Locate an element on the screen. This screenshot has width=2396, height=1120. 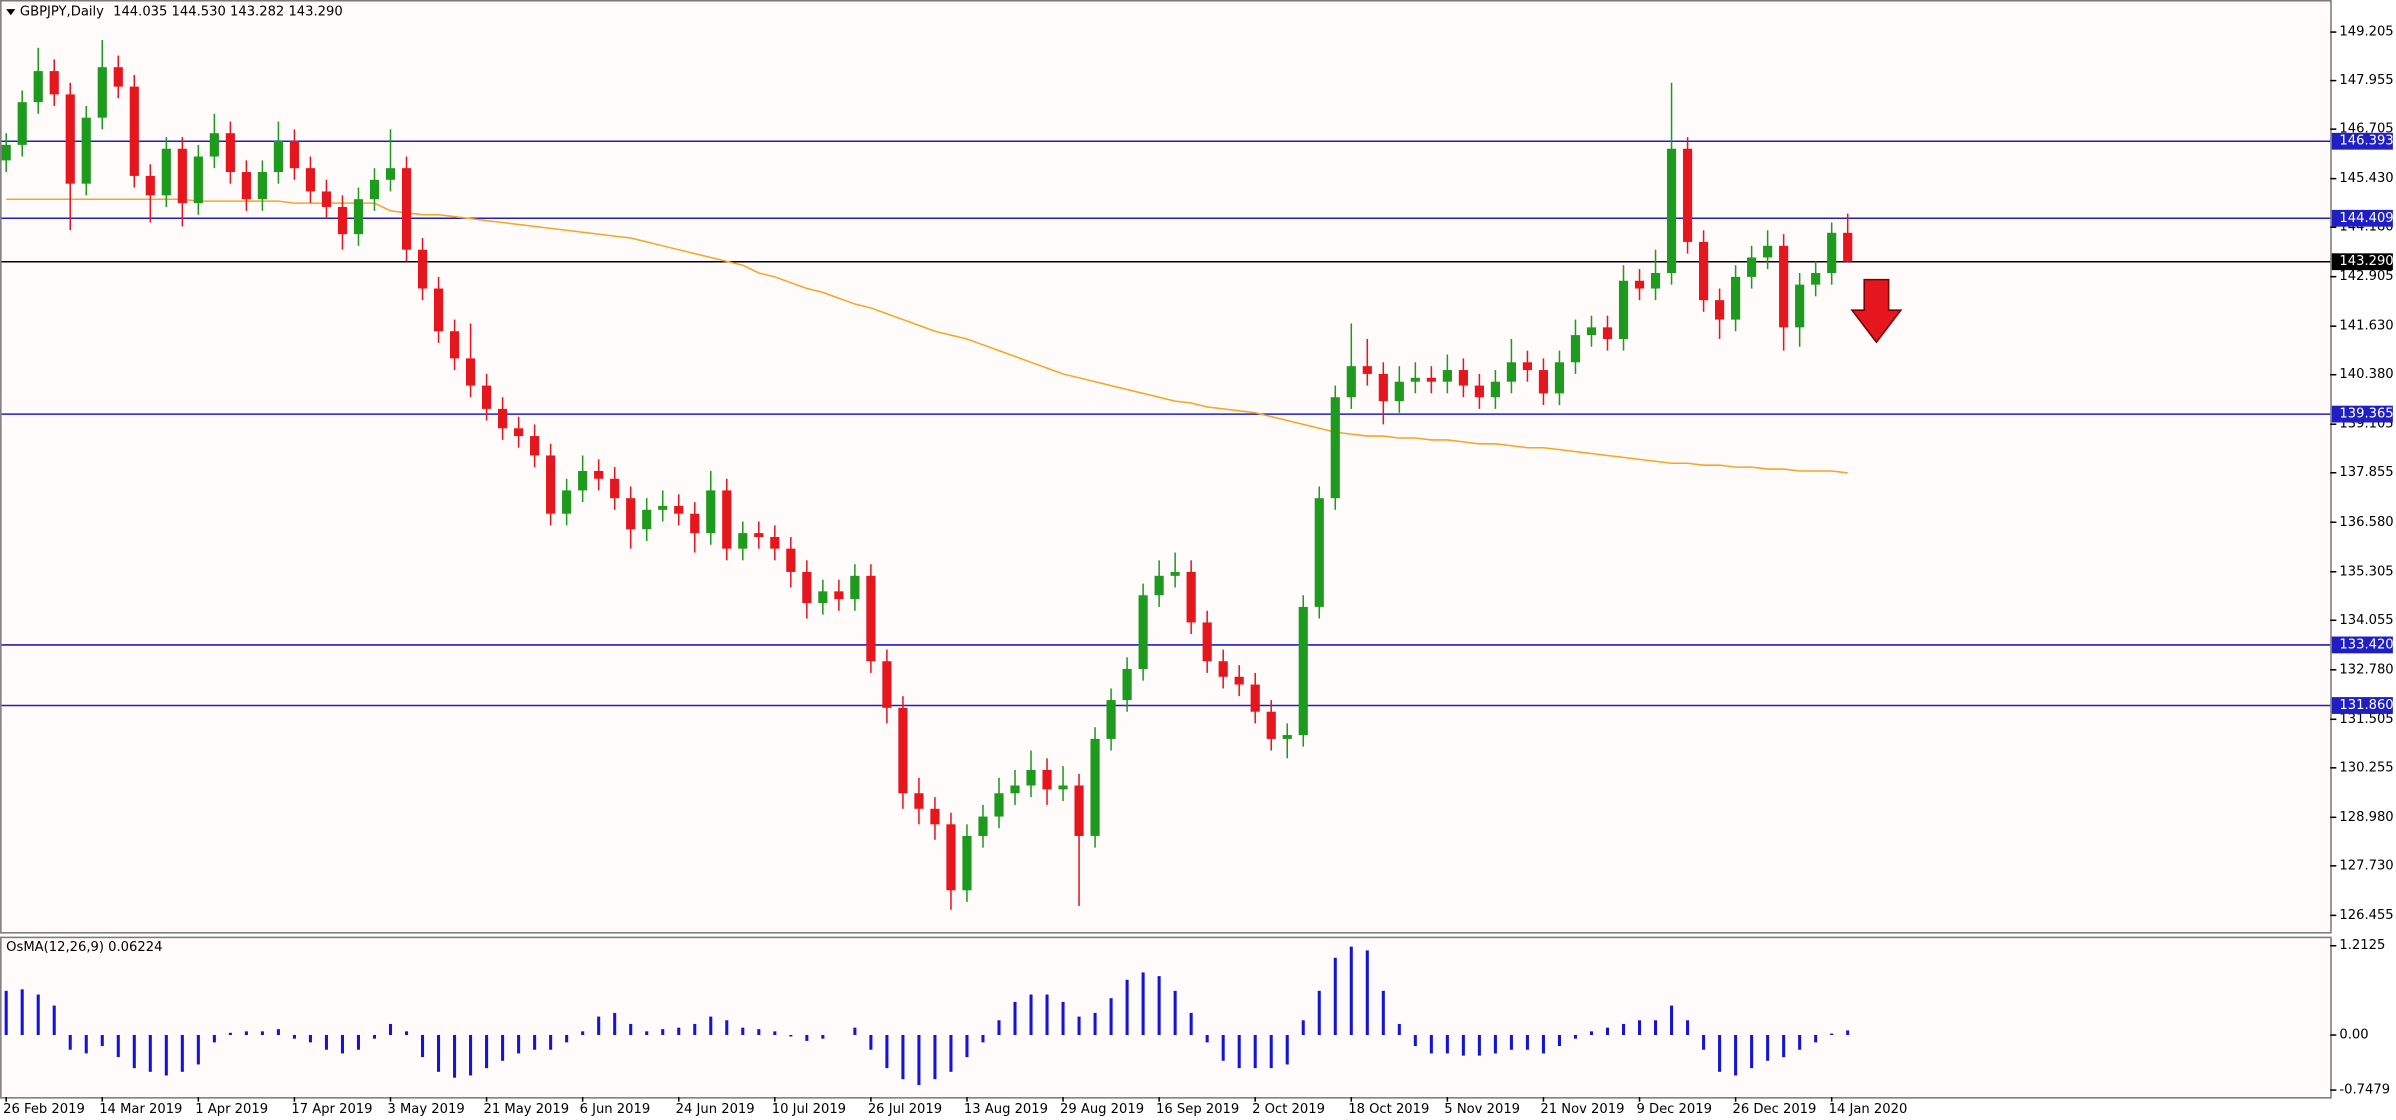
x-tick-label: 17 Apr 2019 is located at coordinates (331, 1109).